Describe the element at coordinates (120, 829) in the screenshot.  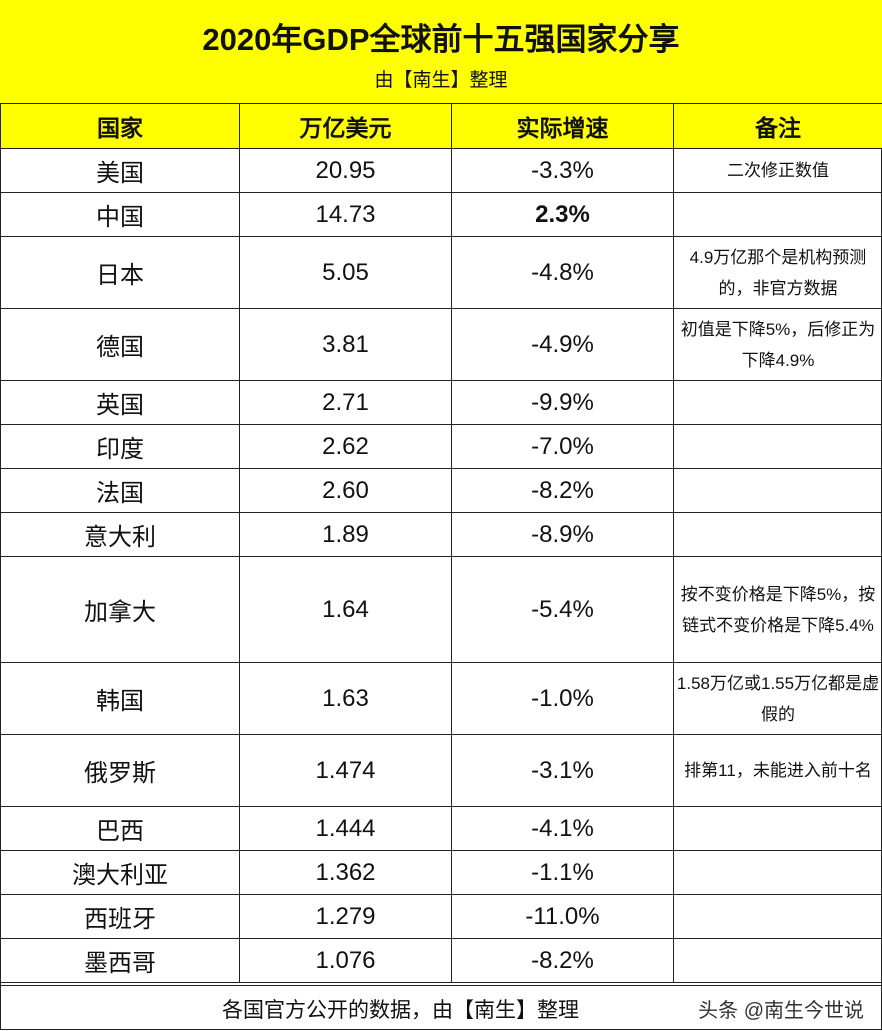
I see `cell-country: 巴西` at that location.